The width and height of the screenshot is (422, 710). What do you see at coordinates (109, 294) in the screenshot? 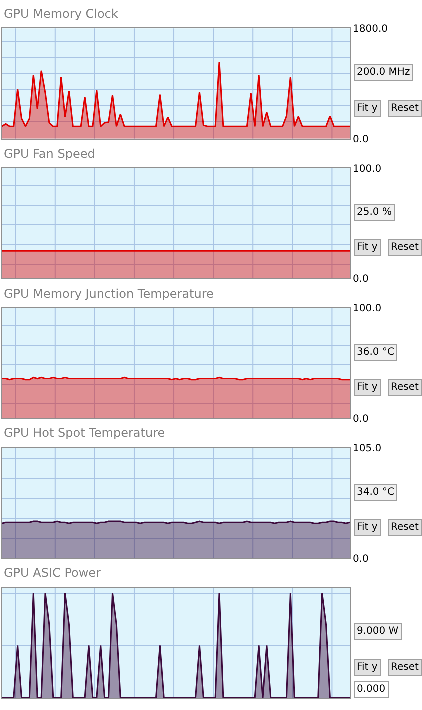
I see `chart-title: GPU Memory Junction Temperature` at bounding box center [109, 294].